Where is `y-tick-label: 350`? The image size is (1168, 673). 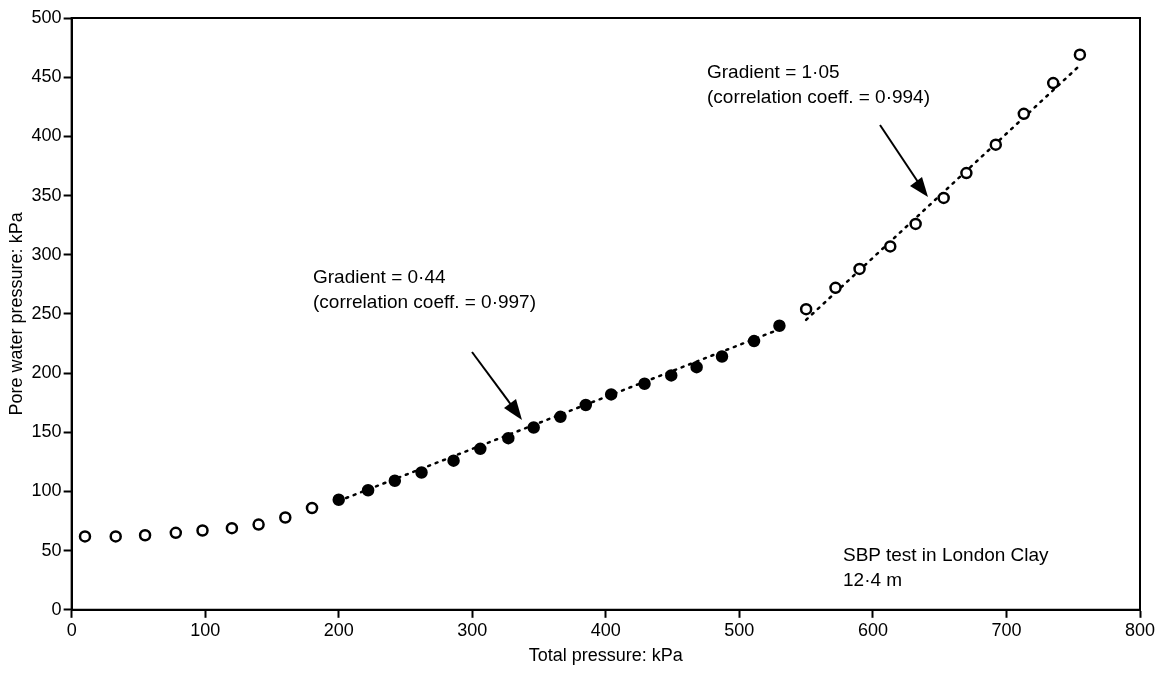 y-tick-label: 350 is located at coordinates (46, 194).